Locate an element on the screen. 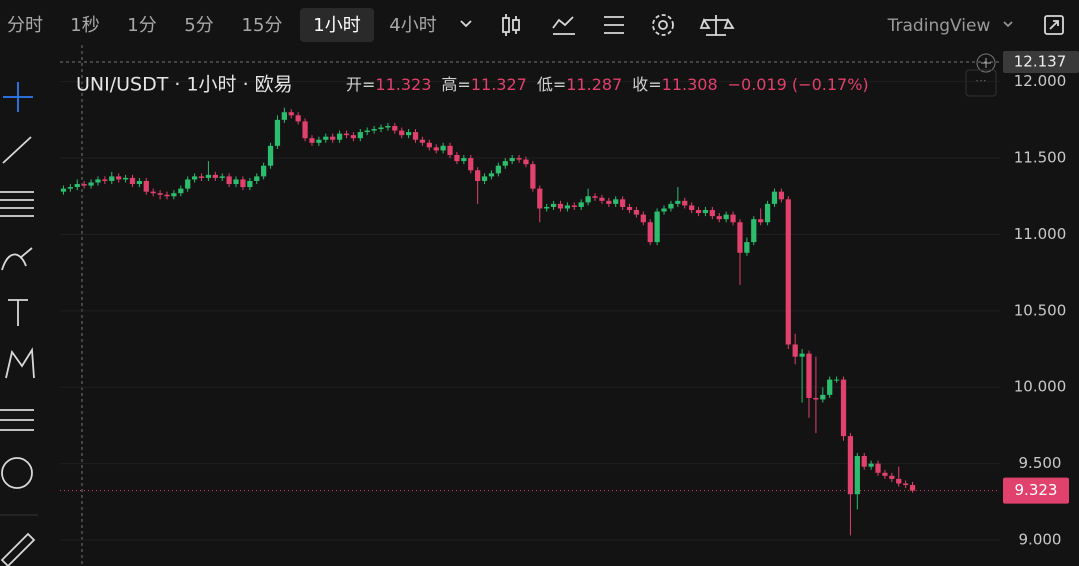 The height and width of the screenshot is (566, 1079). crosshair-price-label: 12.137 is located at coordinates (1040, 62).